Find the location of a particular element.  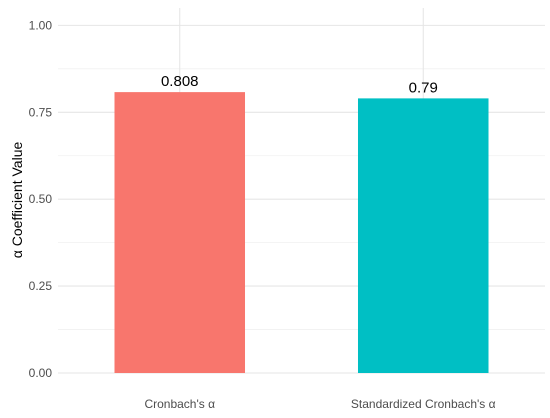

y-tick-label: 0.25 is located at coordinates (41, 286).